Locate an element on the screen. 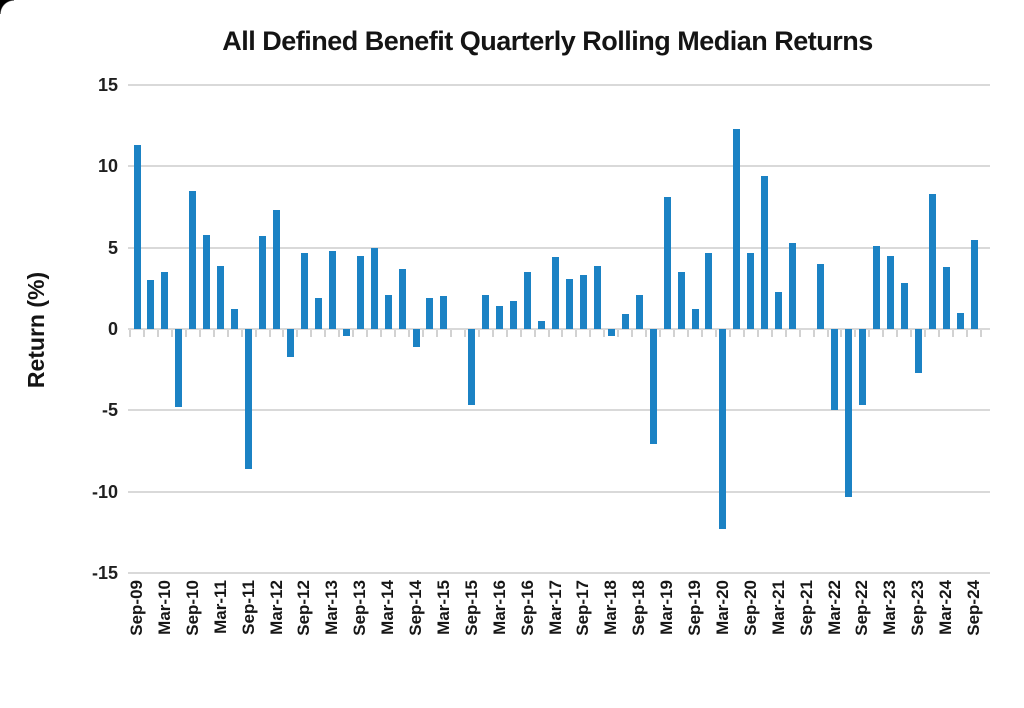 The image size is (1024, 708). x-axis-tick-label: Mar-13 is located at coordinates (332, 607).